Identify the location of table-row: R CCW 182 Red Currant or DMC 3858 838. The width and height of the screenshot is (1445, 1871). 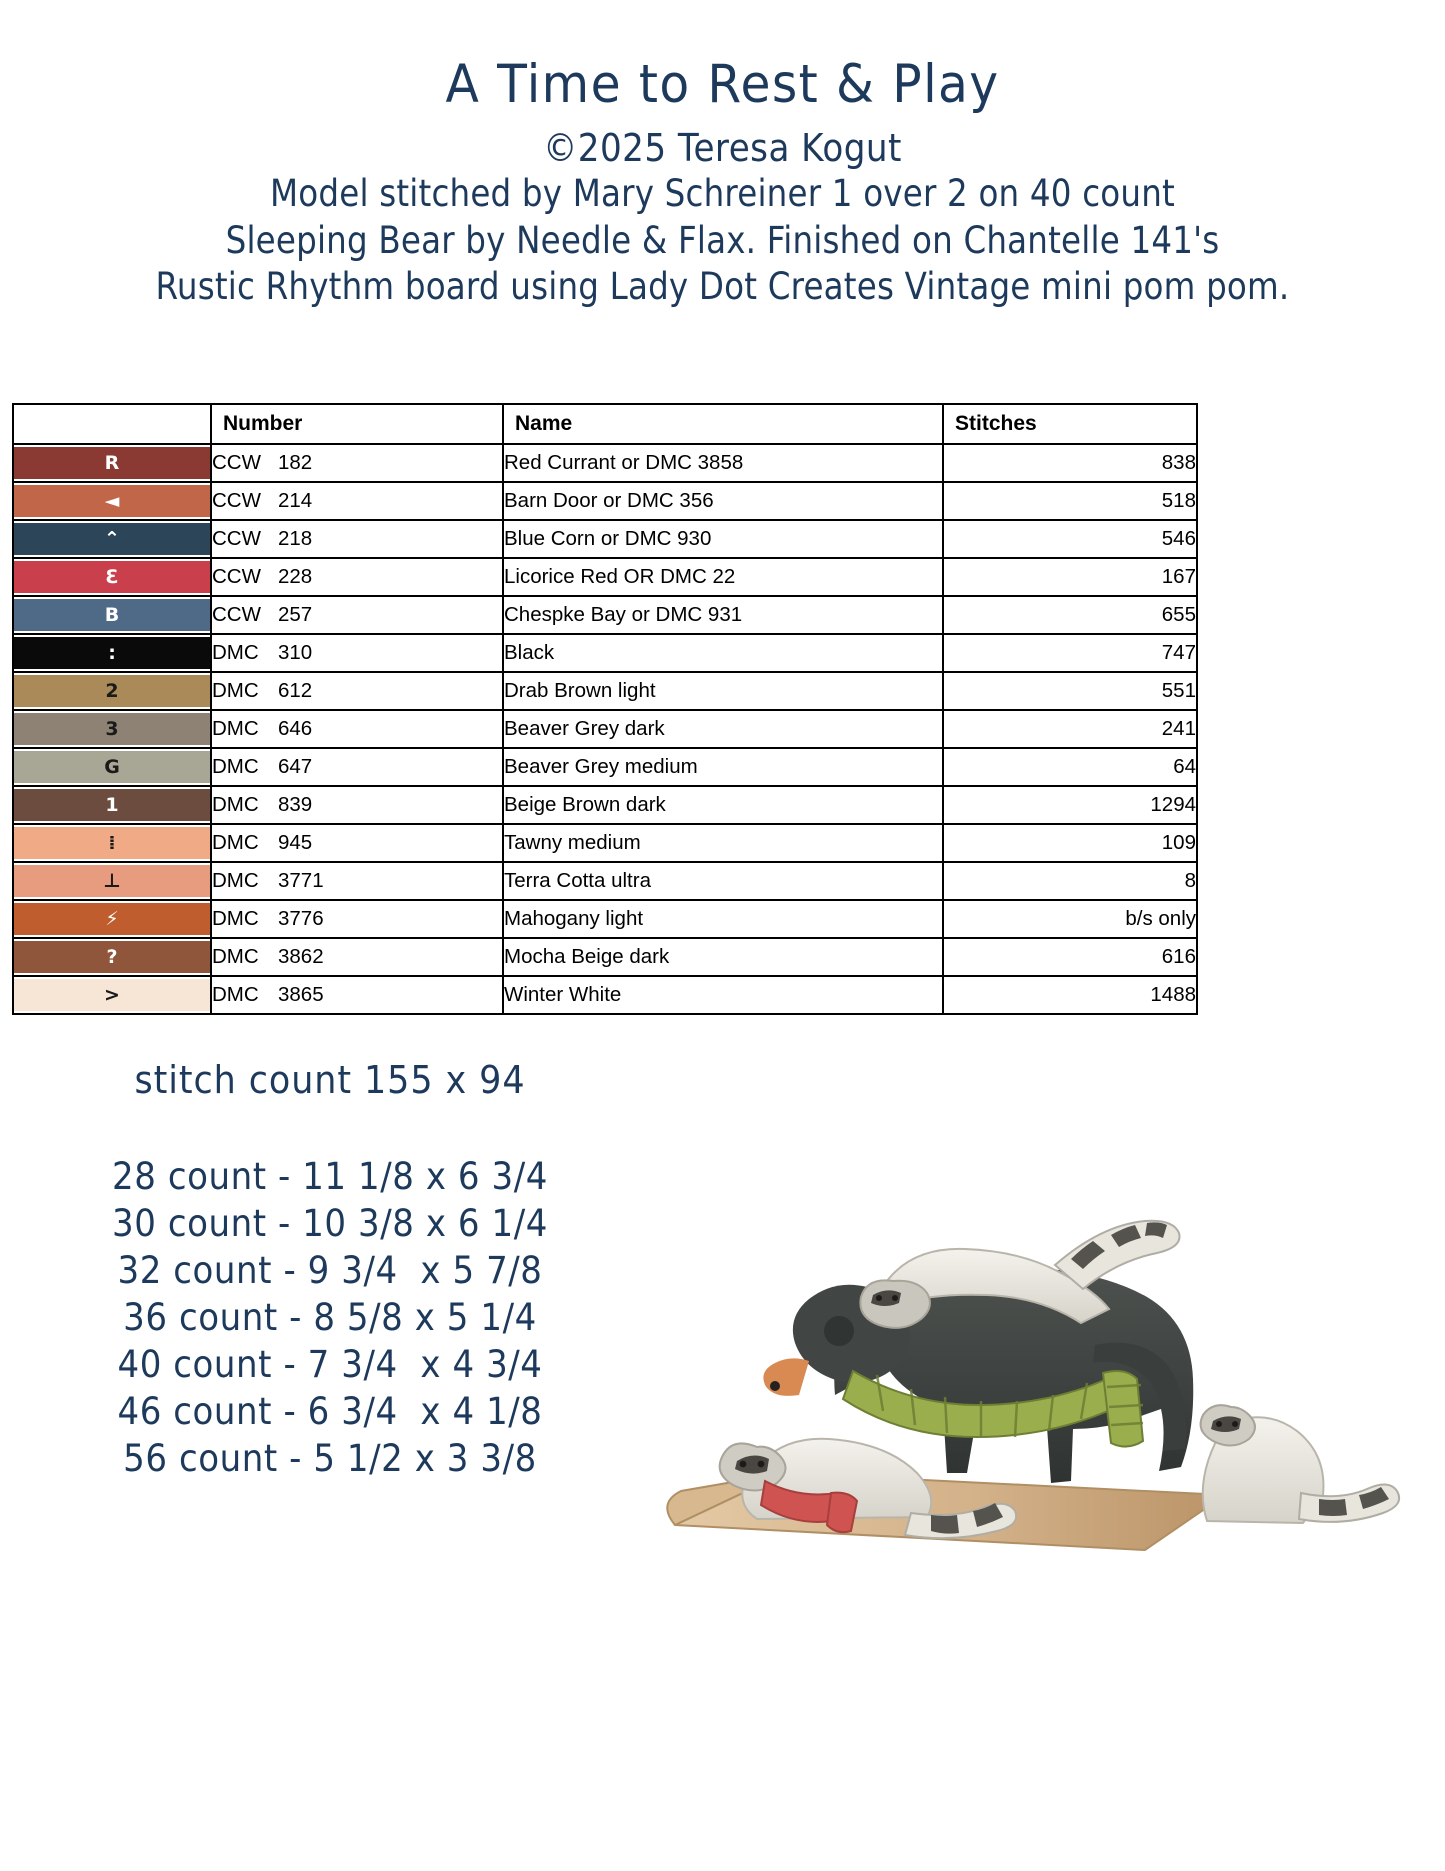
(605, 463).